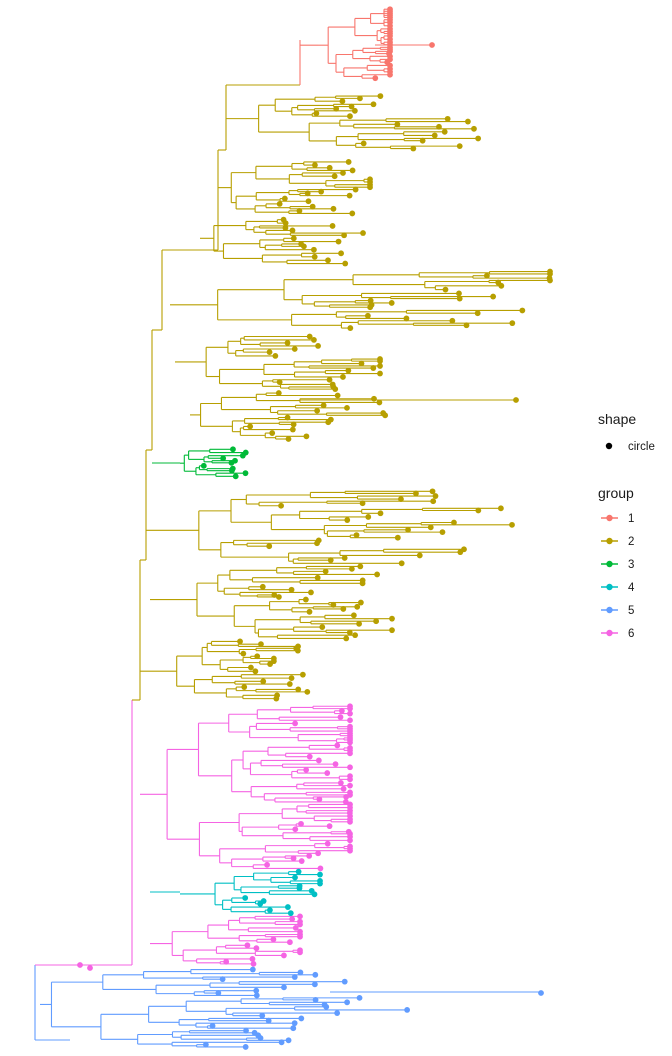  What do you see at coordinates (616, 493) in the screenshot?
I see `legend-group-title: group` at bounding box center [616, 493].